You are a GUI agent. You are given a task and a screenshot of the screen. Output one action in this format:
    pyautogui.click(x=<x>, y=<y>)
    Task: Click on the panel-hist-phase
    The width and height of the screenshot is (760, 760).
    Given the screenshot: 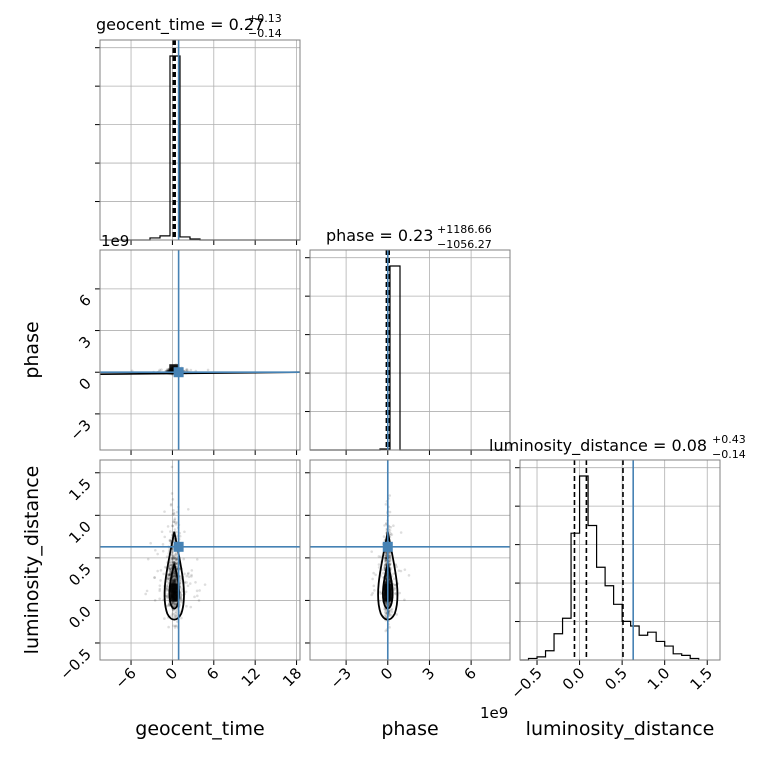 What is the action you would take?
    pyautogui.click(x=408, y=352)
    